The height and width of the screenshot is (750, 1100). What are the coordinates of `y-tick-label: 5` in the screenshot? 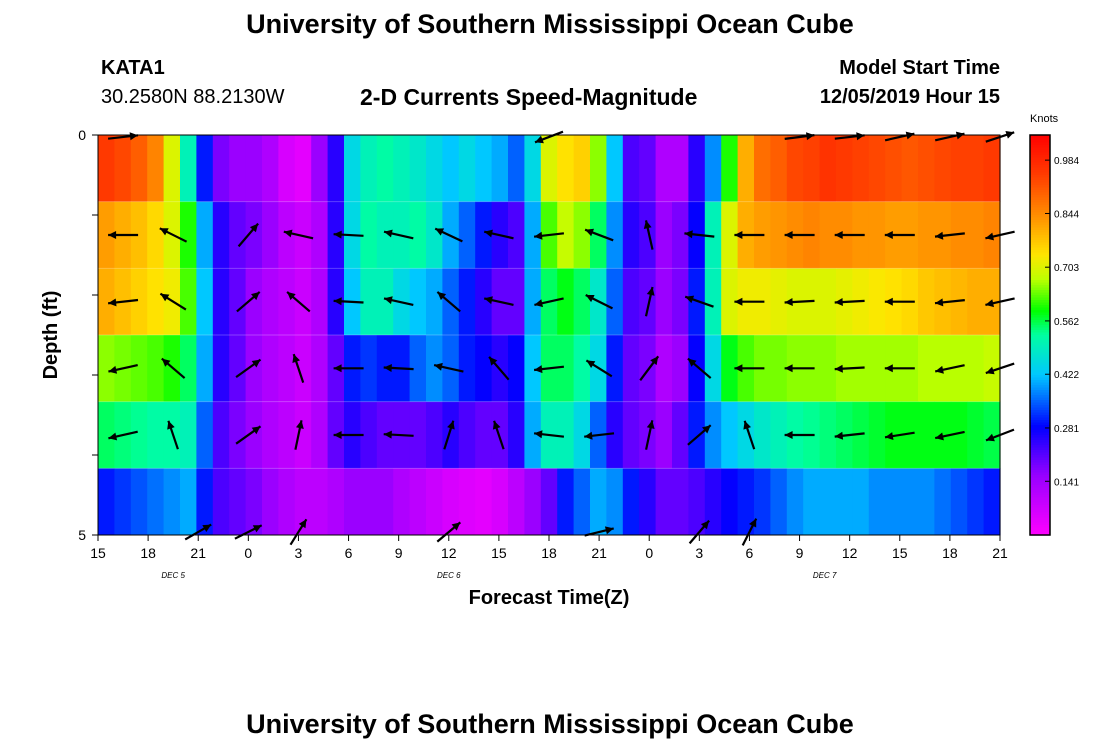 It's located at (82, 535).